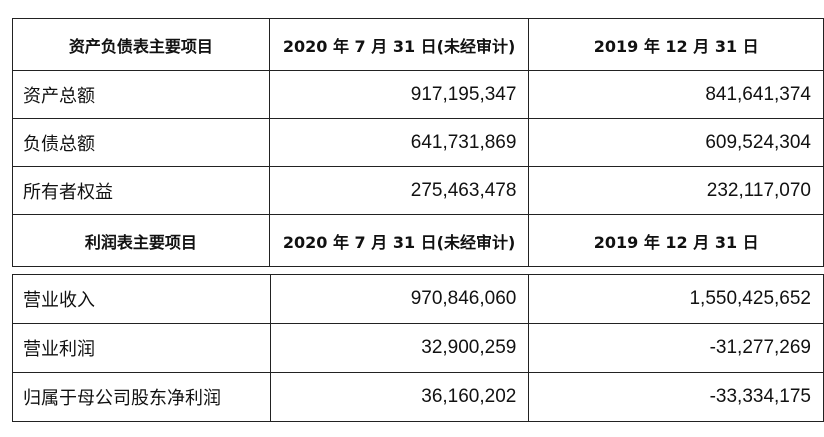 The image size is (824, 437). What do you see at coordinates (399, 348) in the screenshot?
I see `value-2020: 32,900,259` at bounding box center [399, 348].